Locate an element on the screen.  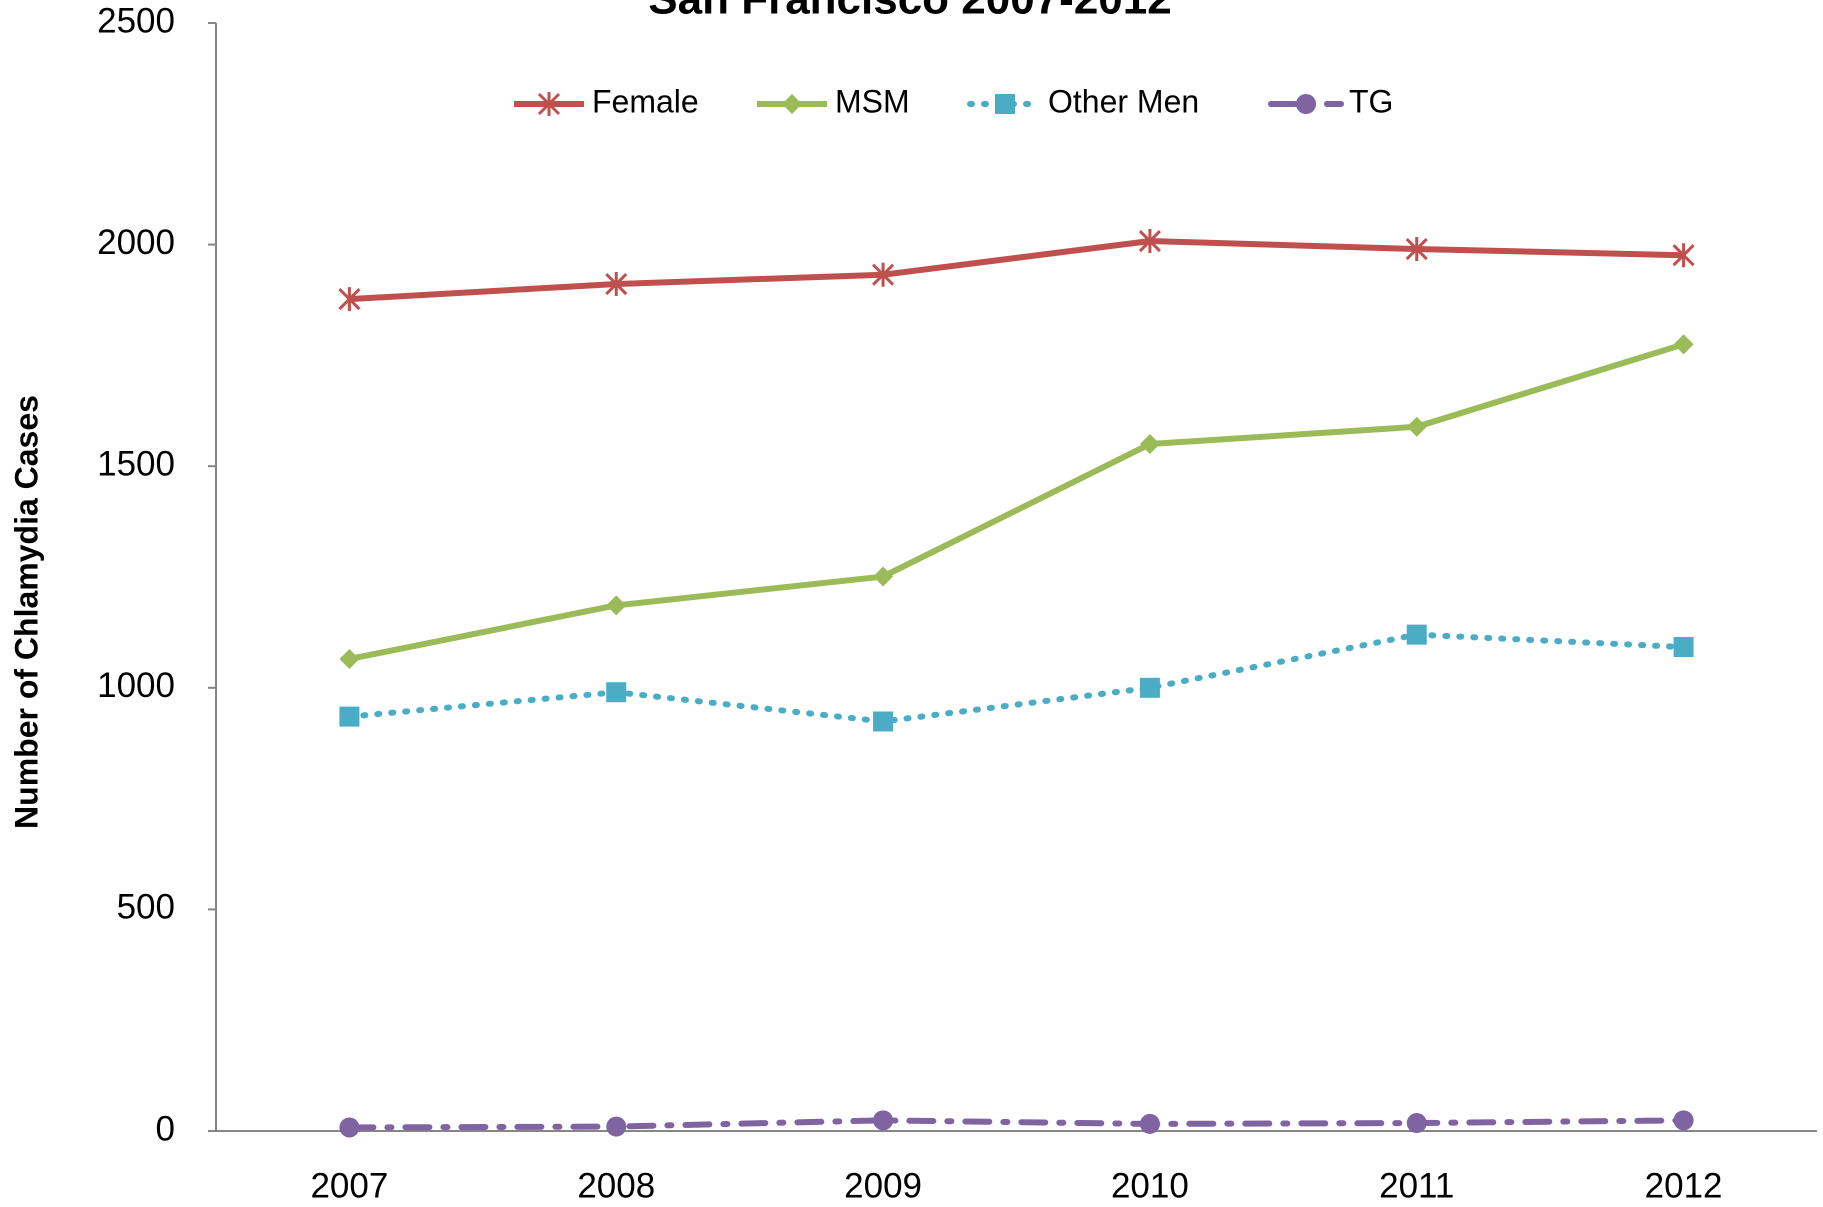
x-tick-label: 2009 is located at coordinates (883, 1185).